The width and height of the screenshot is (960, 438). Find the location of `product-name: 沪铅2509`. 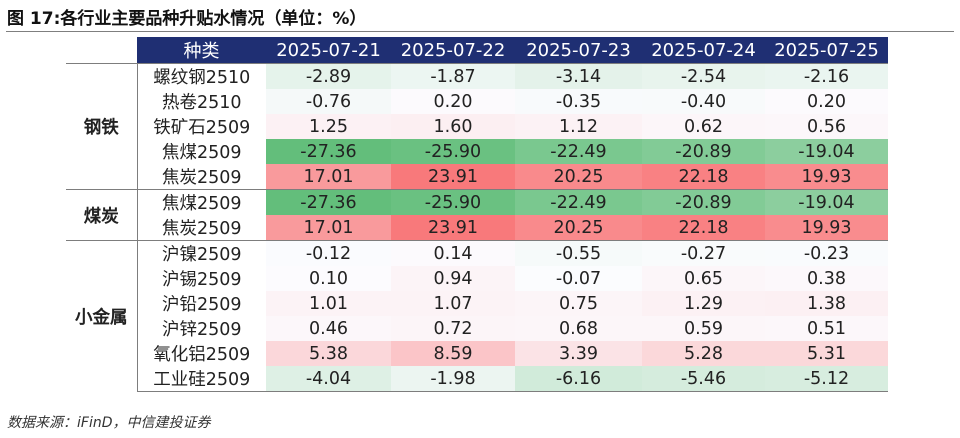

product-name: 沪铅2509 is located at coordinates (201, 305).